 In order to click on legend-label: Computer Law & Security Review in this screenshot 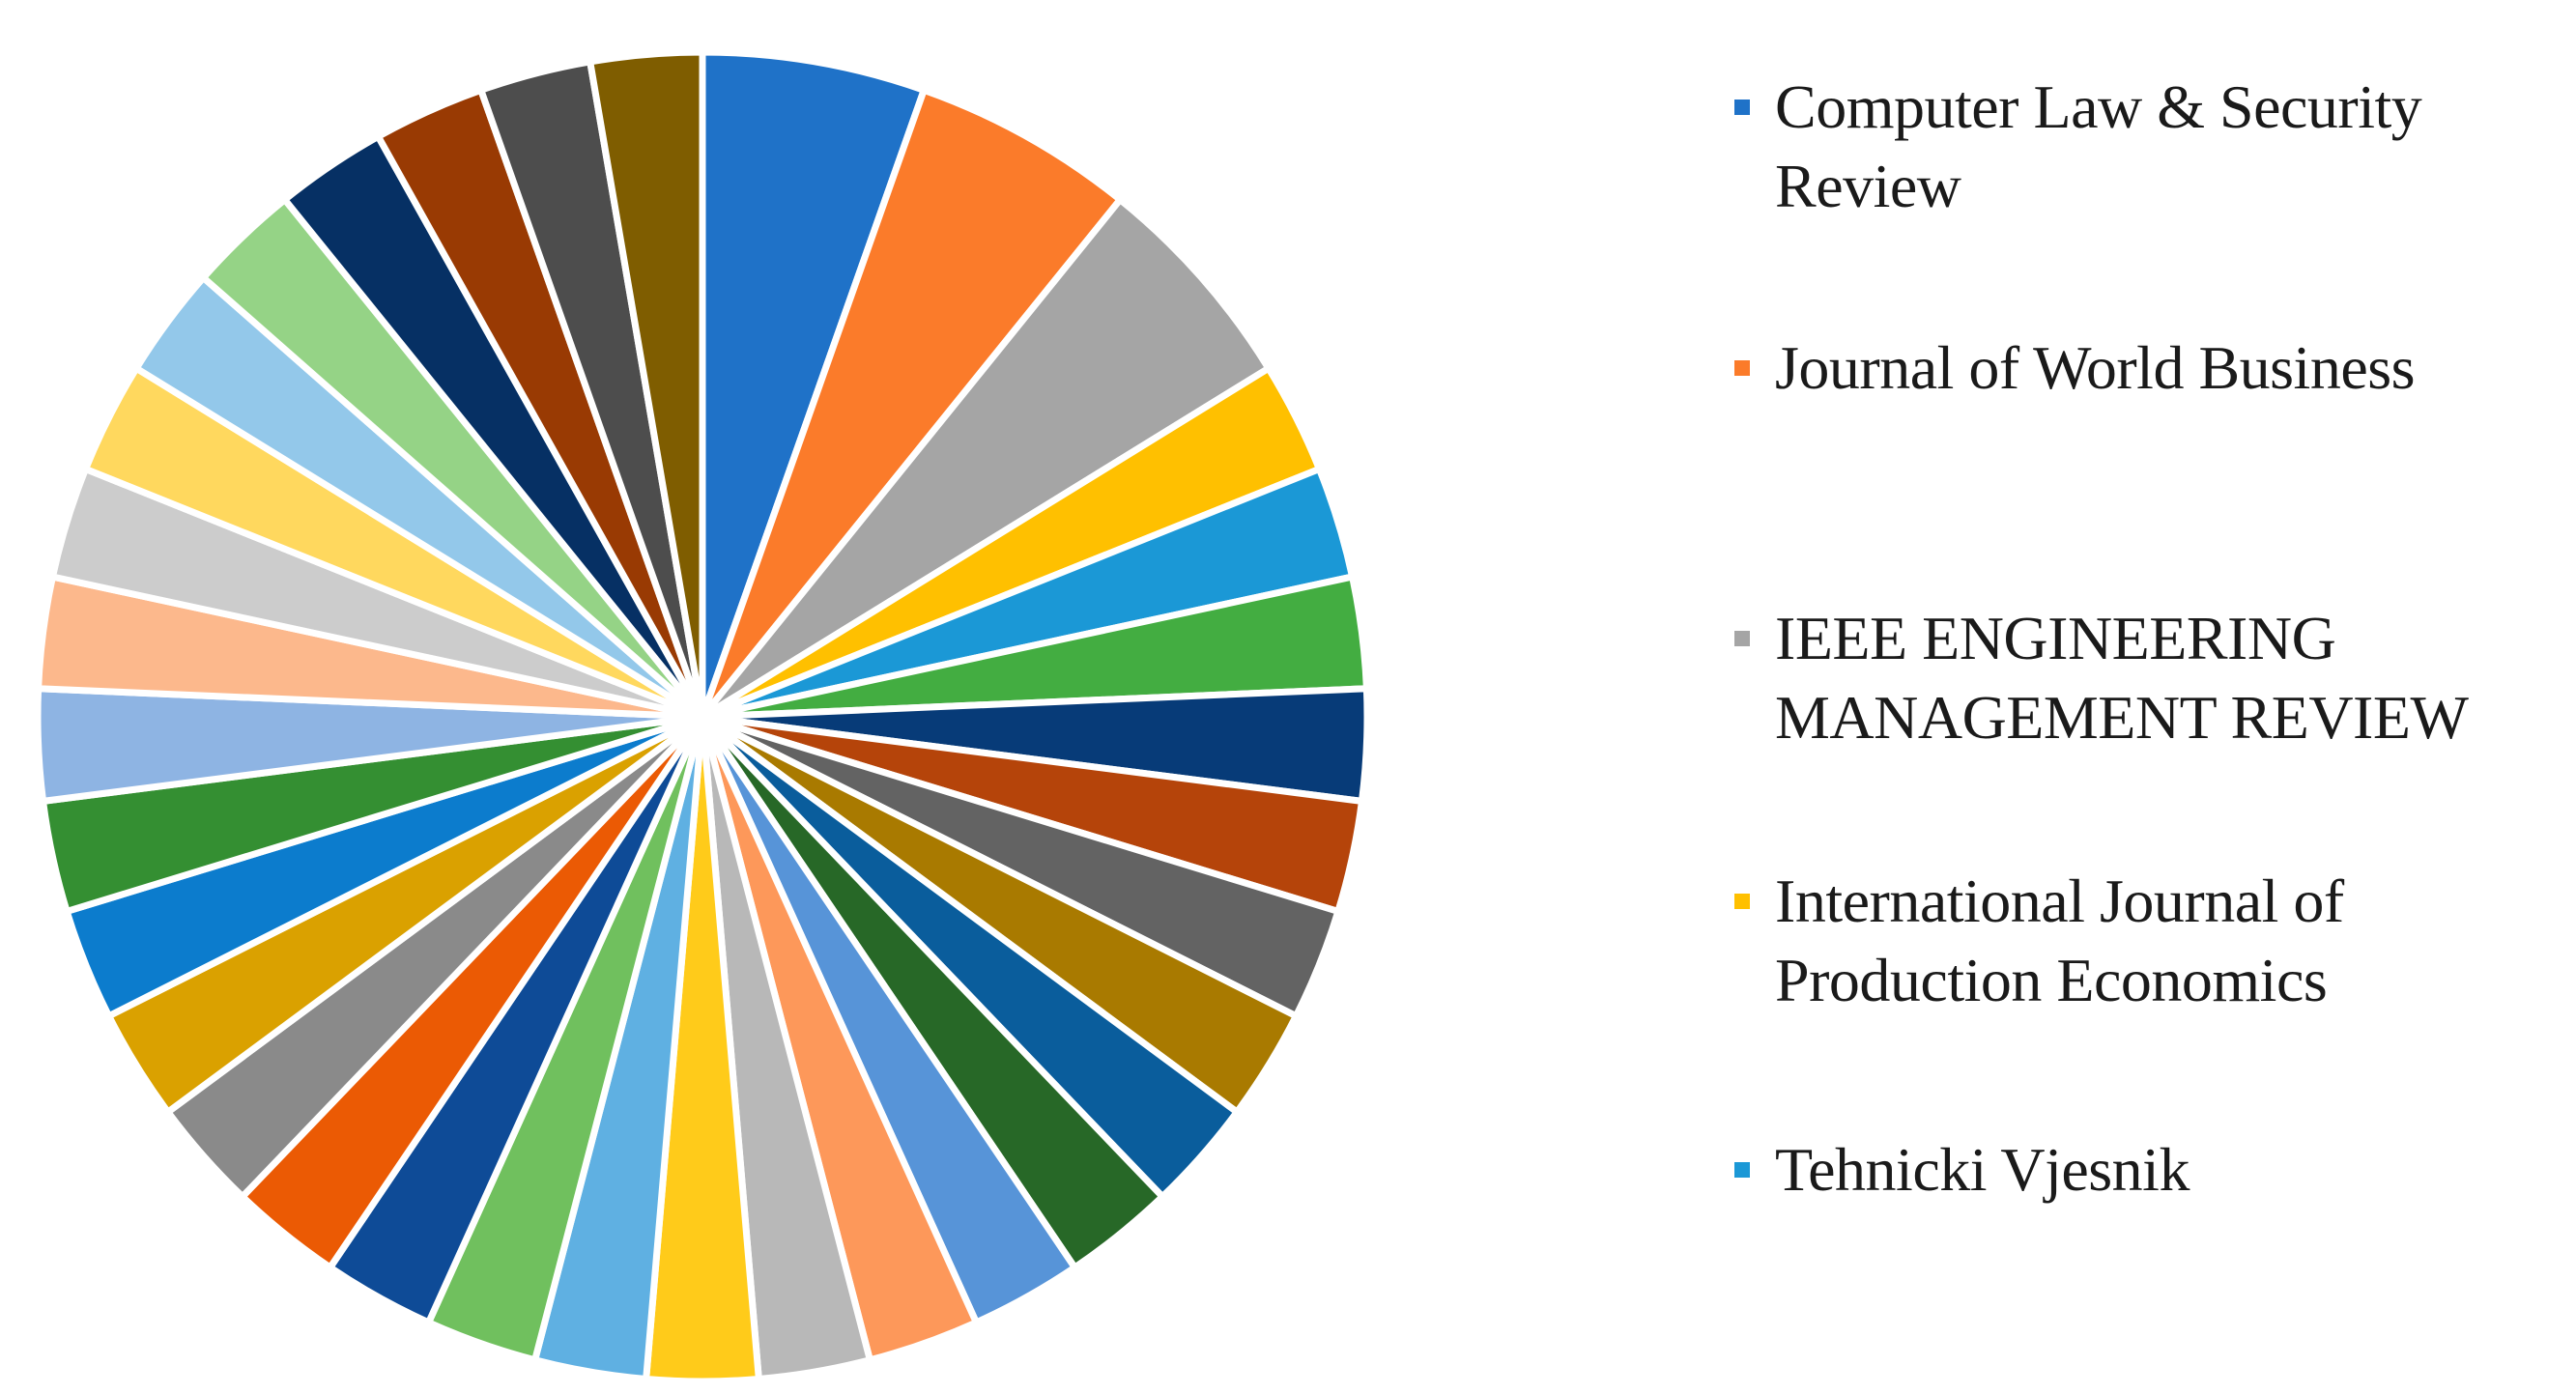, I will do `click(2099, 146)`.